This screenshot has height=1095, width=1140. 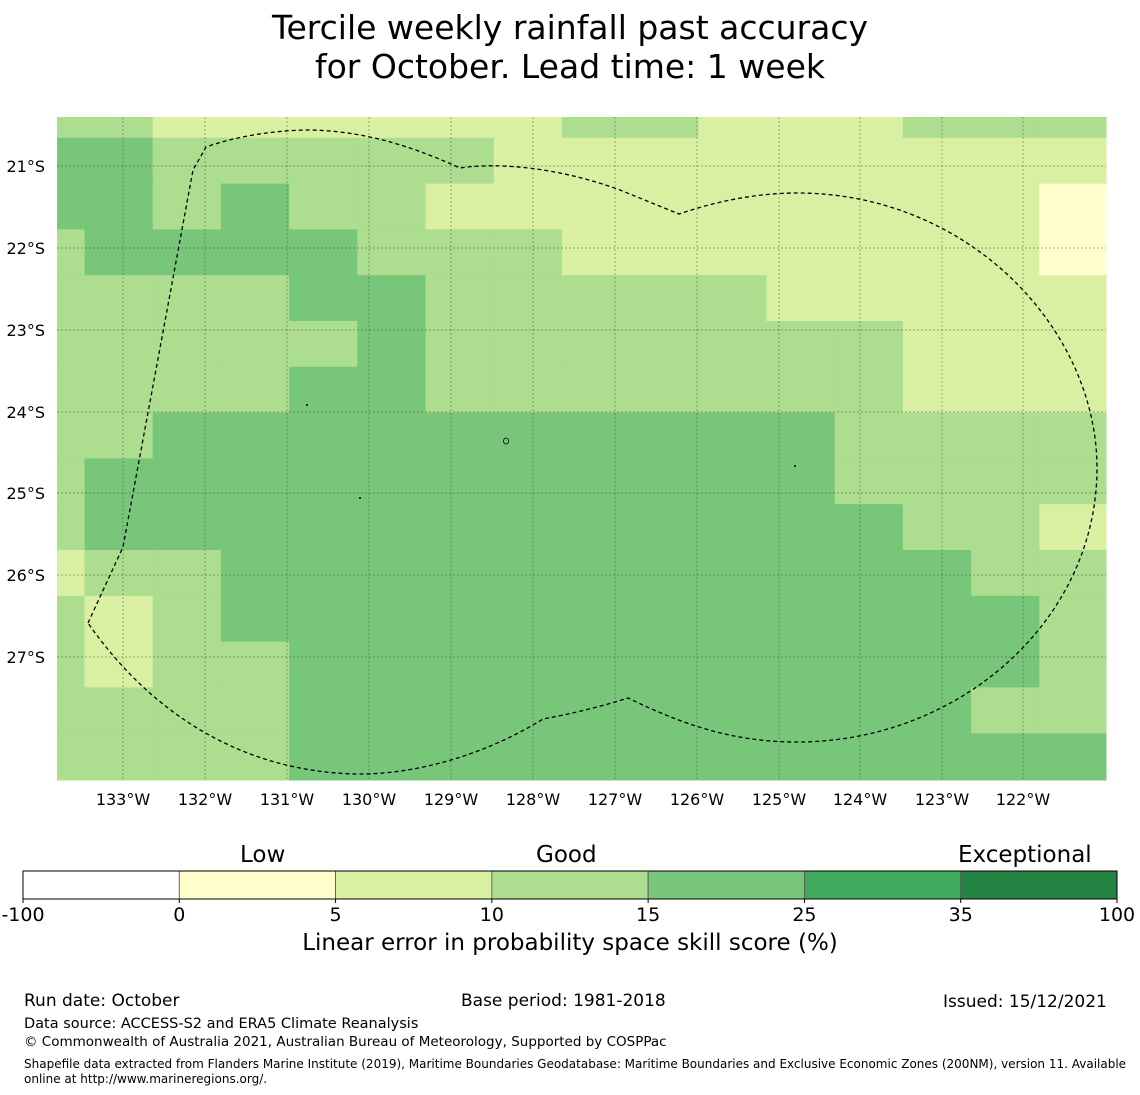 I want to click on colorbar-ticks: -100 0 5 10 15 25 35 100, so click(x=568, y=912).